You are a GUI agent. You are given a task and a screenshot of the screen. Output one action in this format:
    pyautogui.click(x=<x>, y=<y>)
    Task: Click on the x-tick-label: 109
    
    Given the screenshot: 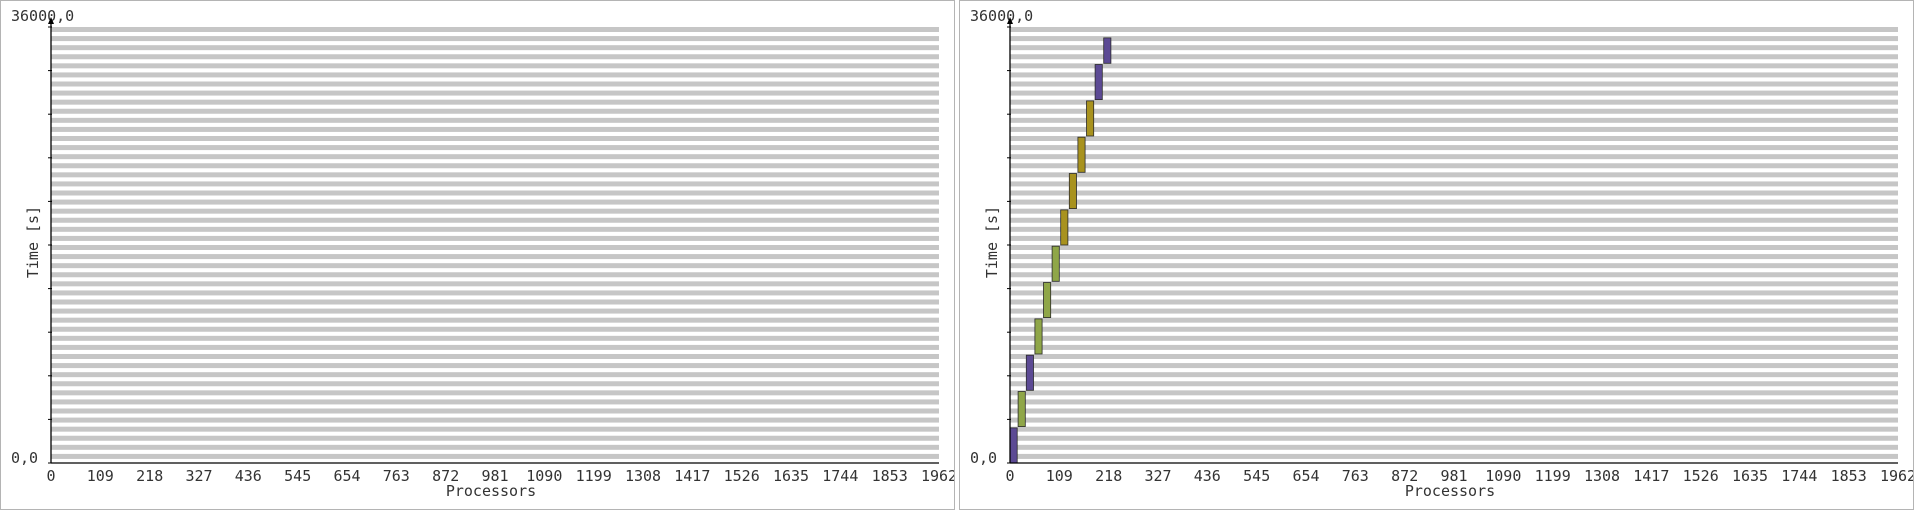 What is the action you would take?
    pyautogui.click(x=1059, y=476)
    